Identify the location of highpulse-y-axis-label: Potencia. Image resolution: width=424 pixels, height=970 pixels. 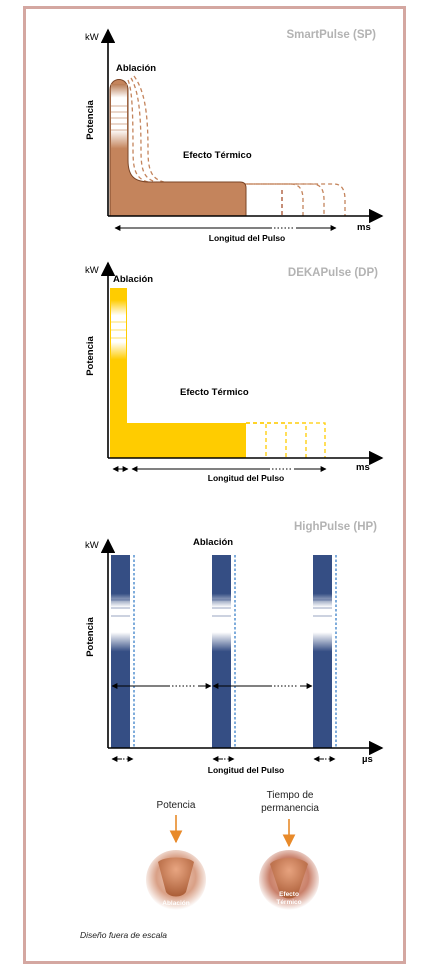
(90, 636).